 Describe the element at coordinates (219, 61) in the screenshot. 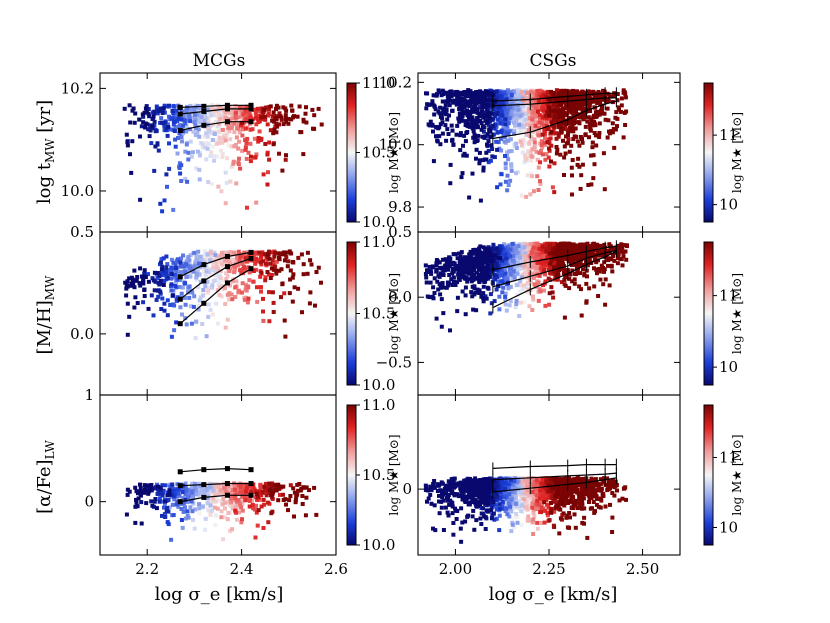

I see `column-title-mcgs: MCGs` at that location.